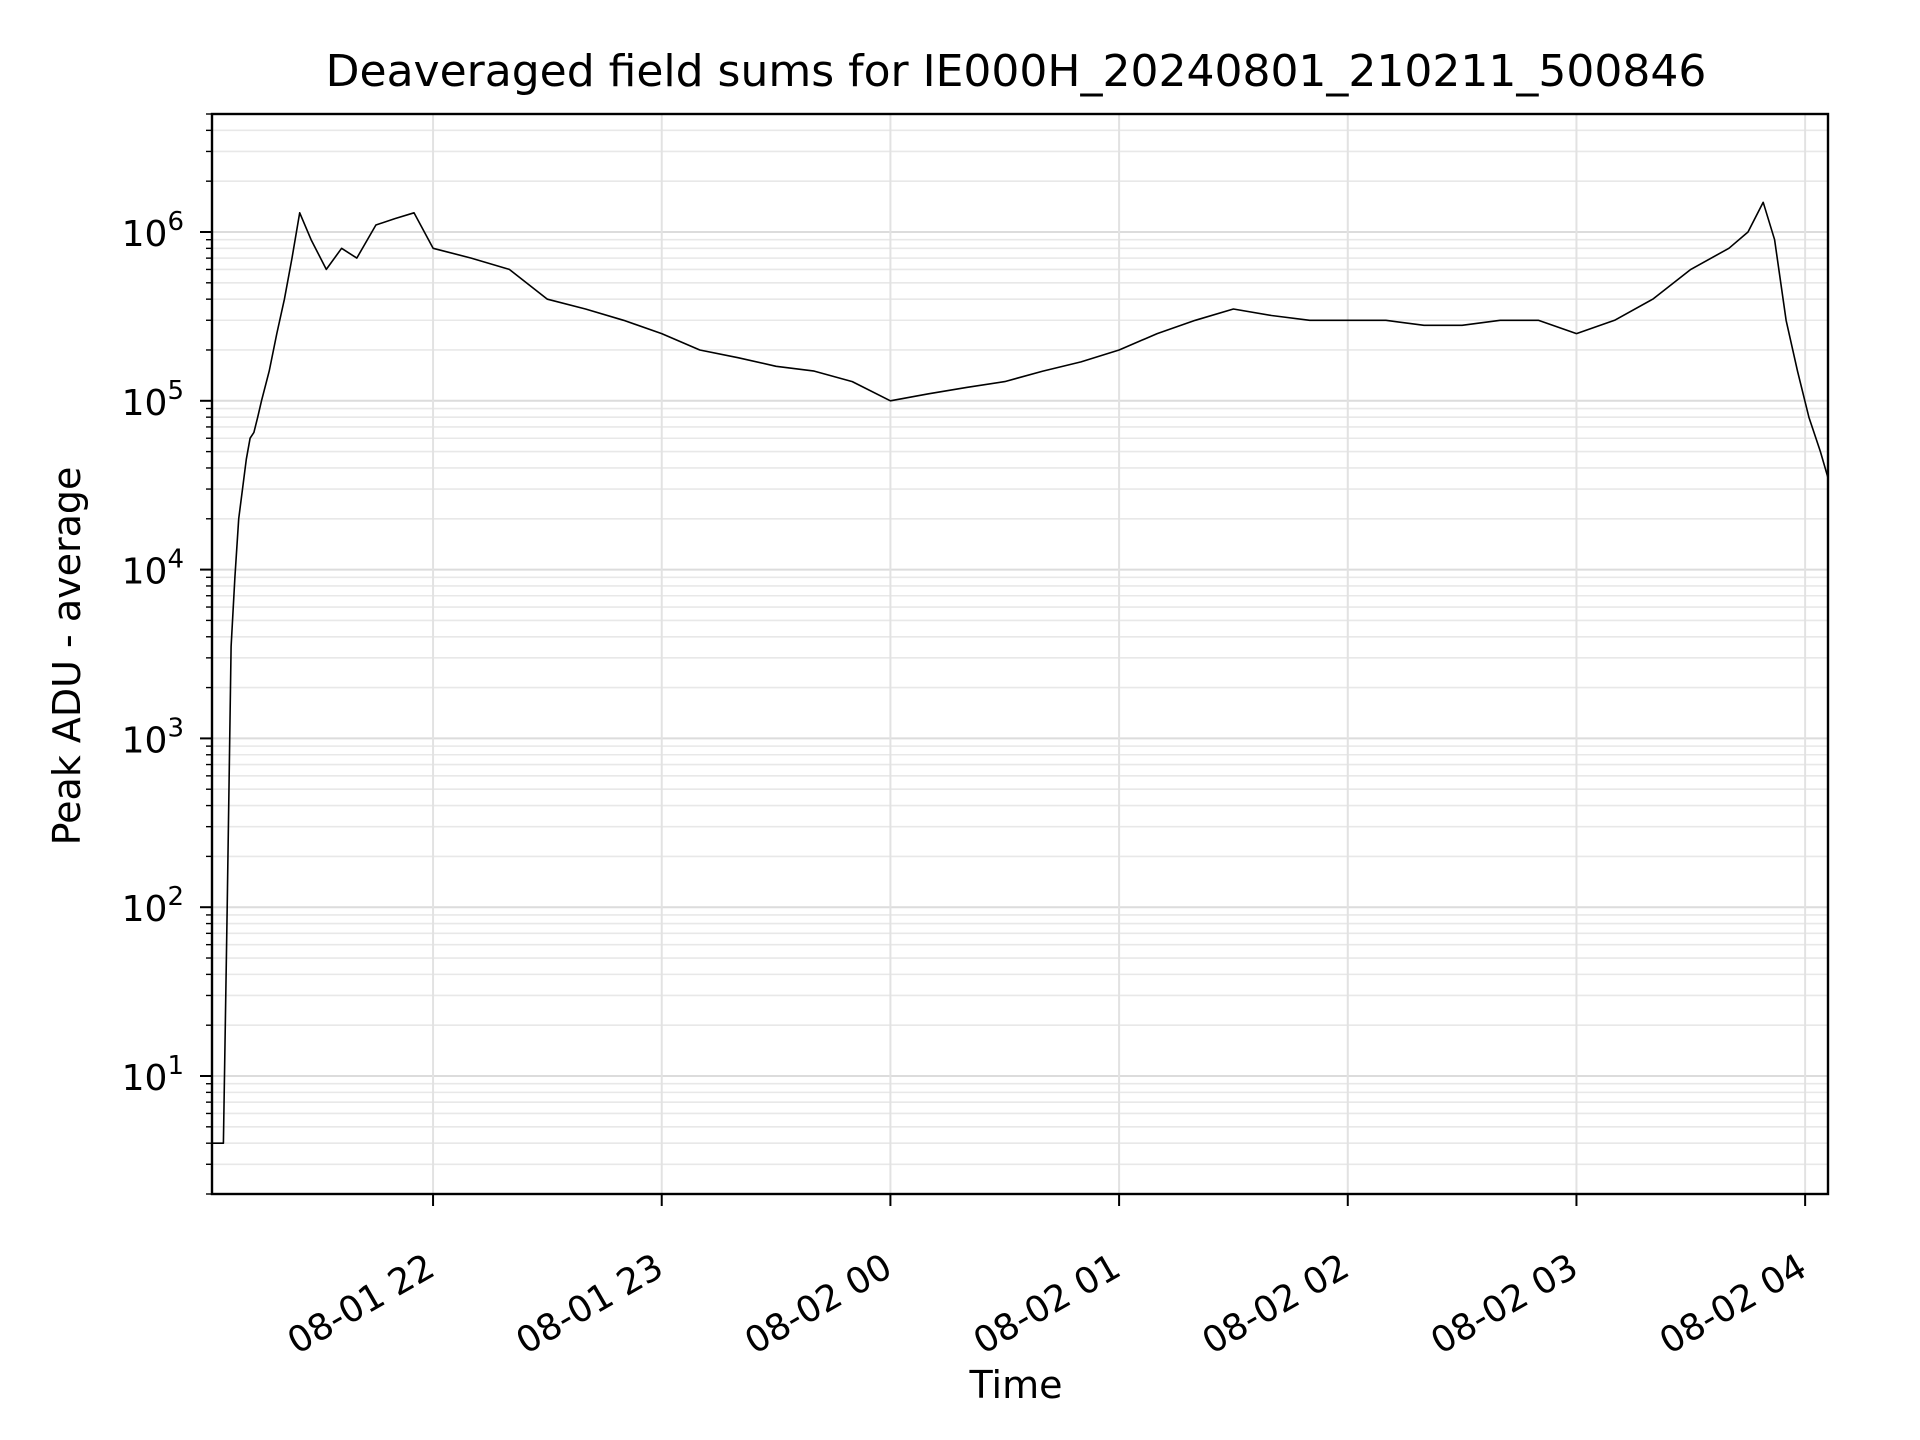 This screenshot has height=1440, width=1920. What do you see at coordinates (590, 1304) in the screenshot?
I see `x-tick-label: 08-01 23` at bounding box center [590, 1304].